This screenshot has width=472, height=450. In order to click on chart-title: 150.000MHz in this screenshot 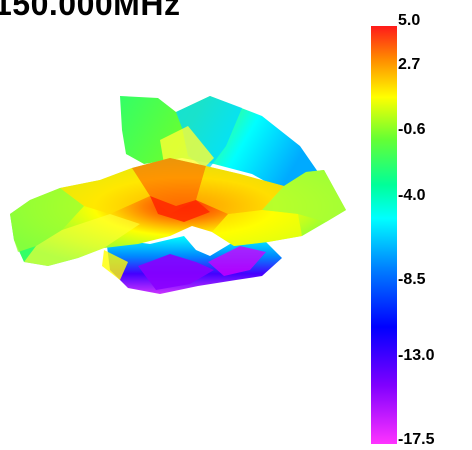, I will do `click(90, 11)`.